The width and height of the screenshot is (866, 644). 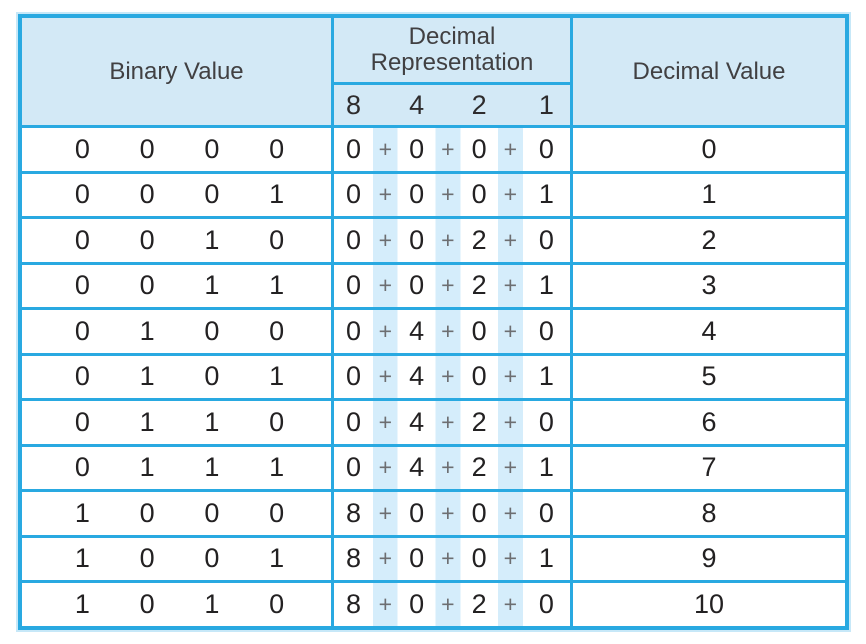 I want to click on decimal-value-cell: 4, so click(x=709, y=331).